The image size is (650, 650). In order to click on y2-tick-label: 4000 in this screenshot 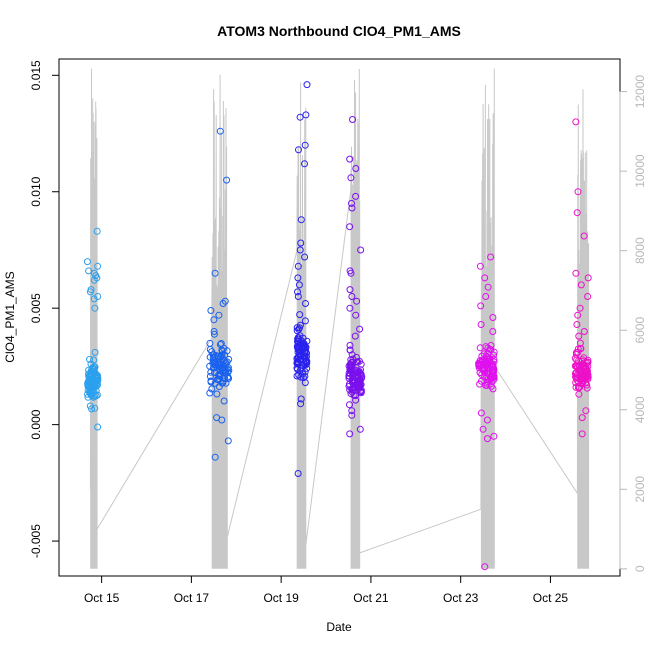, I will do `click(640, 409)`.